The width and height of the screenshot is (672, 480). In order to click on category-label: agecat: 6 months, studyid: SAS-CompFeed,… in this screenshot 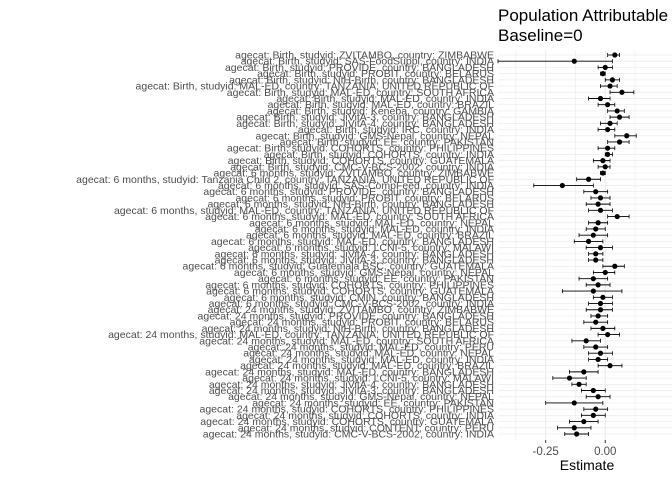, I will do `click(356, 186)`.